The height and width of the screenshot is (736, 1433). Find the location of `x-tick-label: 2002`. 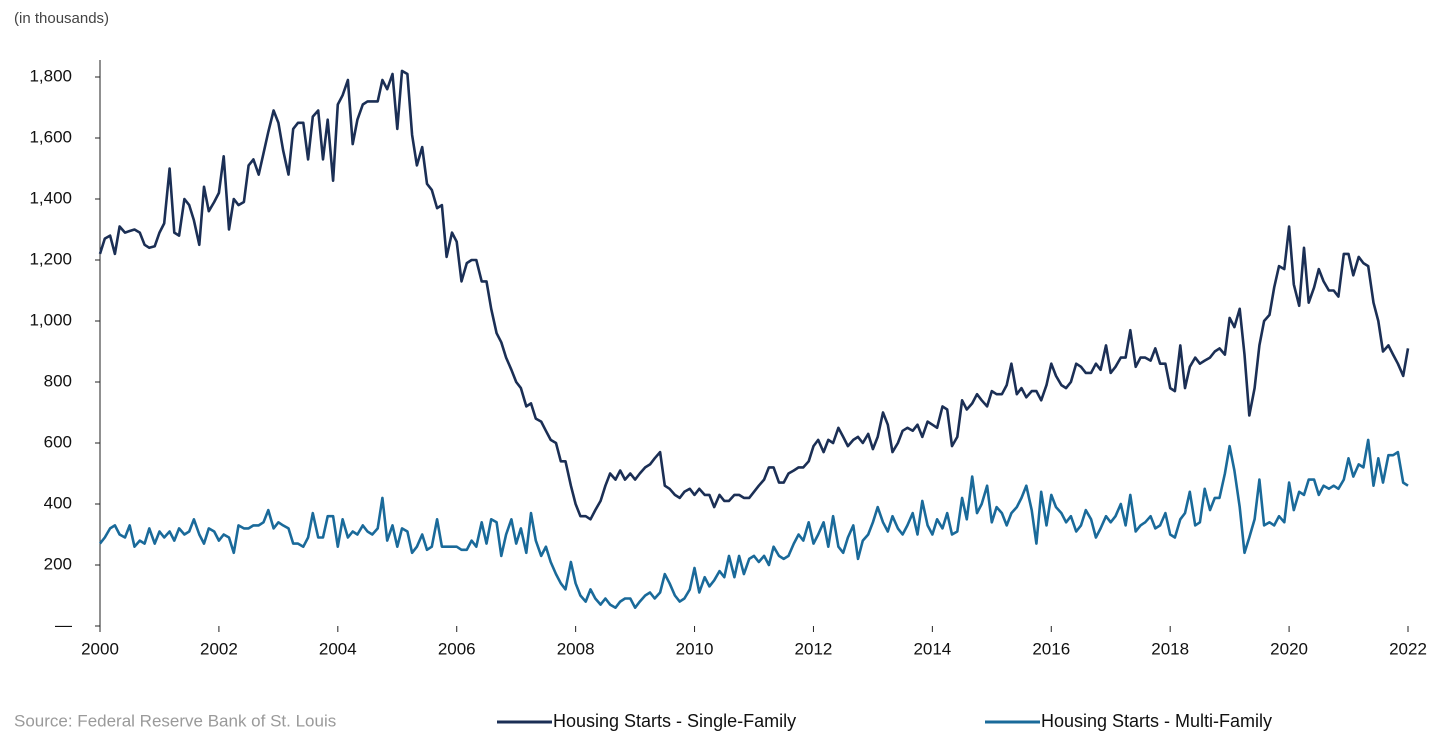

x-tick-label: 2002 is located at coordinates (219, 648).